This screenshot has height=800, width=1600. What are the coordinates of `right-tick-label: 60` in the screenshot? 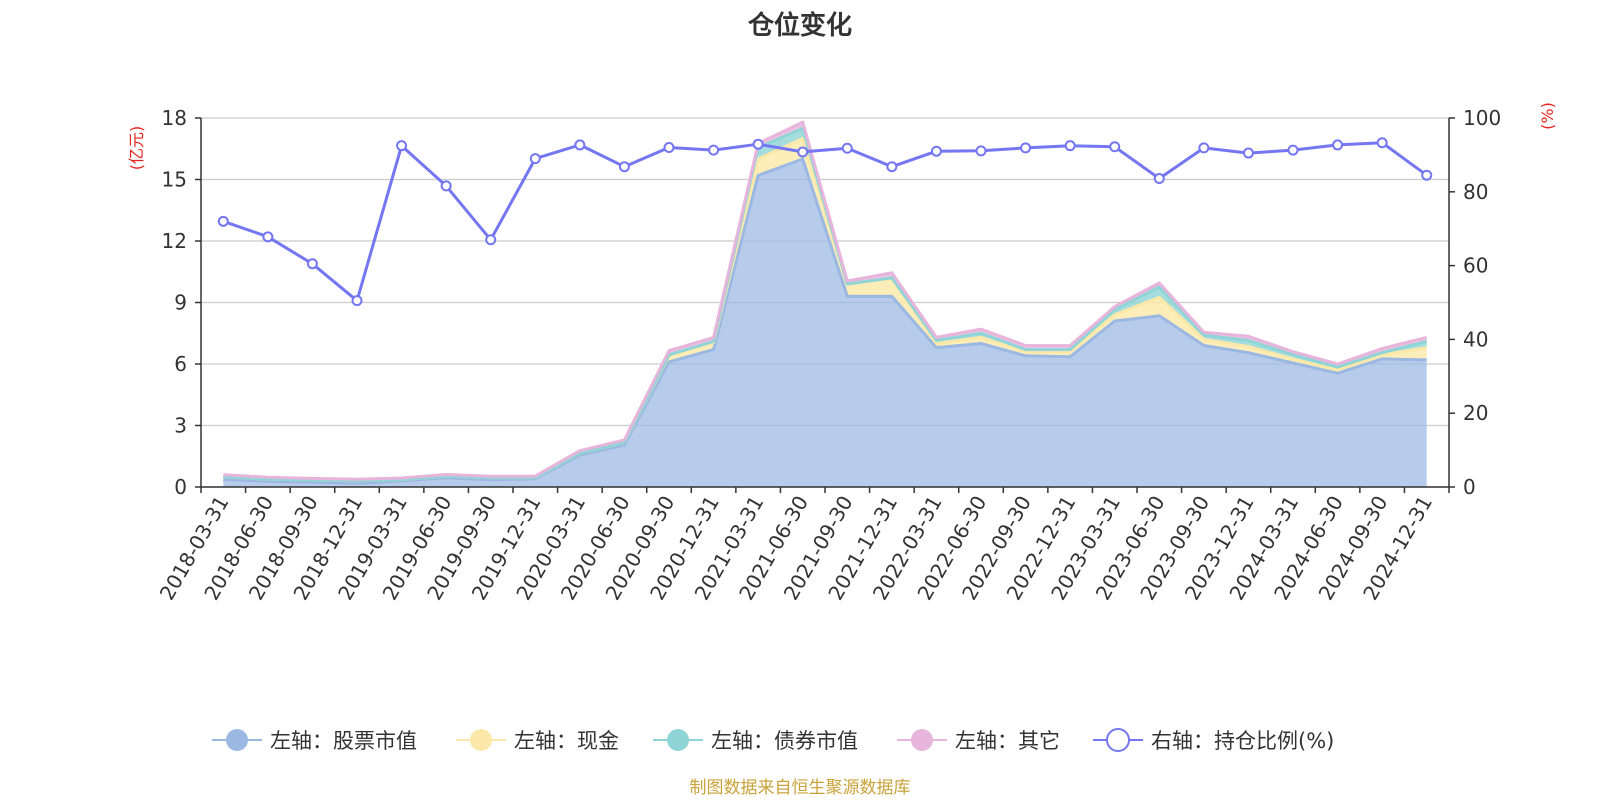 It's located at (1475, 266).